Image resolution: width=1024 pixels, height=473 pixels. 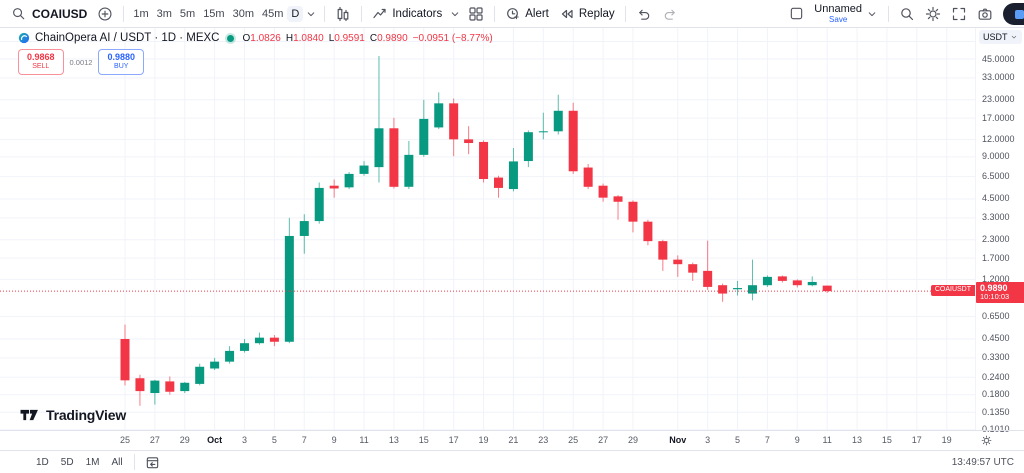 What do you see at coordinates (67, 462) in the screenshot?
I see `range-5D: 5D` at bounding box center [67, 462].